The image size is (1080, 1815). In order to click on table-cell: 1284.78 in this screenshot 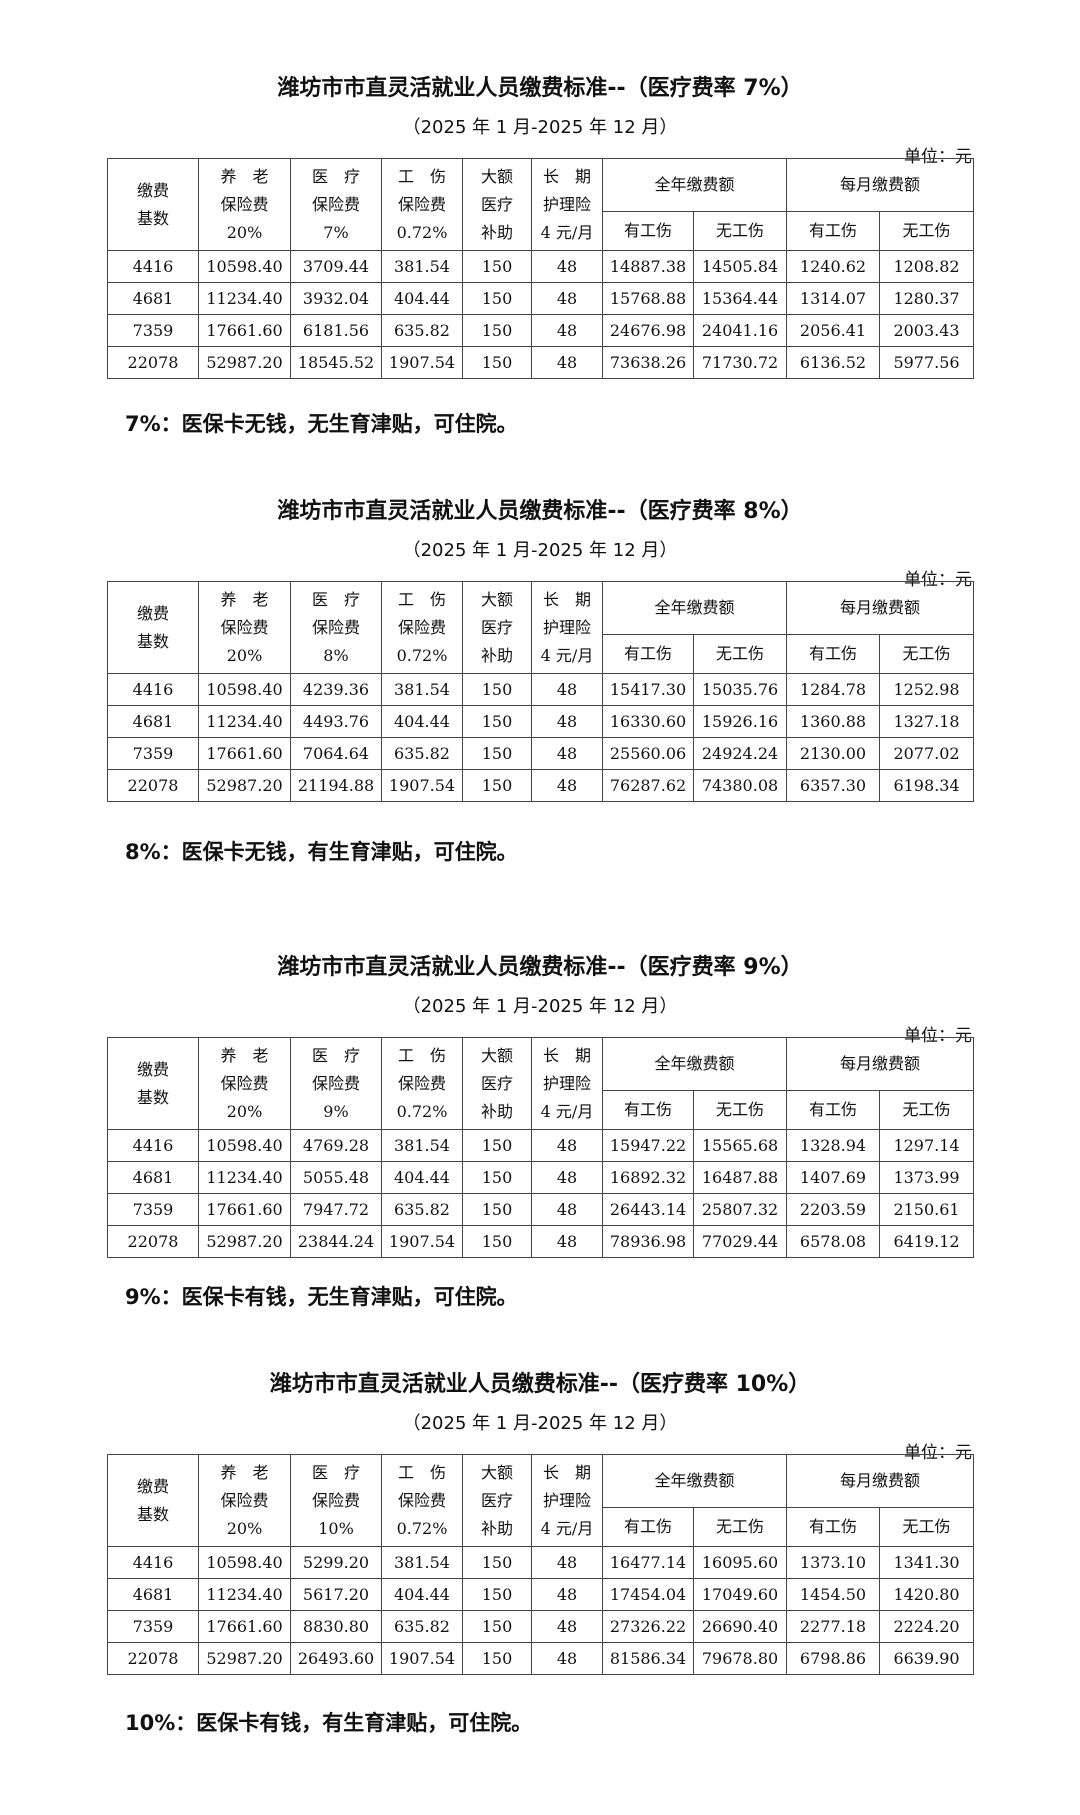, I will do `click(833, 689)`.